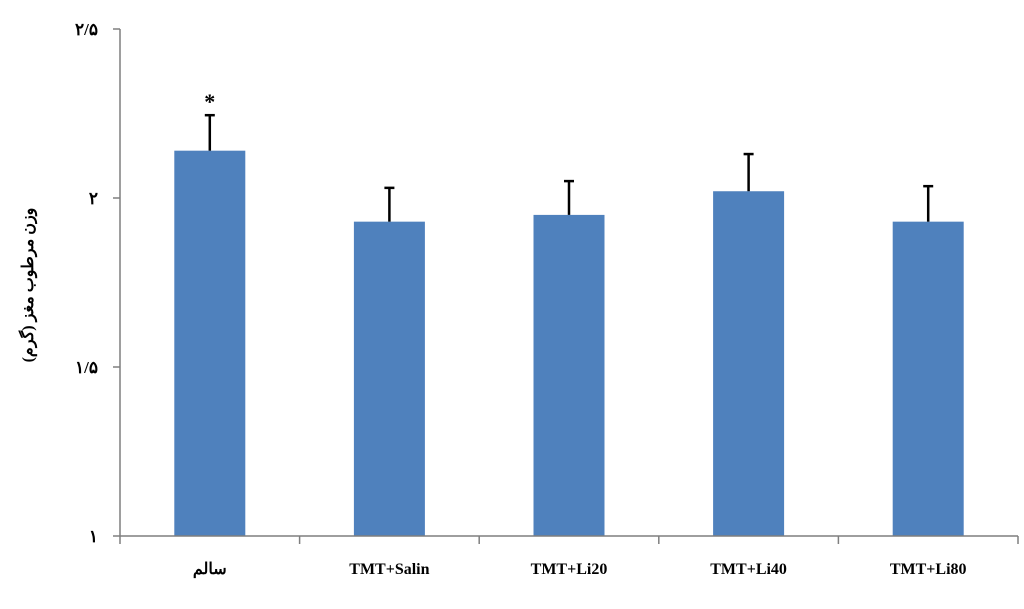 Image resolution: width=1024 pixels, height=609 pixels. What do you see at coordinates (748, 569) in the screenshot?
I see `x-category-label: TMT+Li40` at bounding box center [748, 569].